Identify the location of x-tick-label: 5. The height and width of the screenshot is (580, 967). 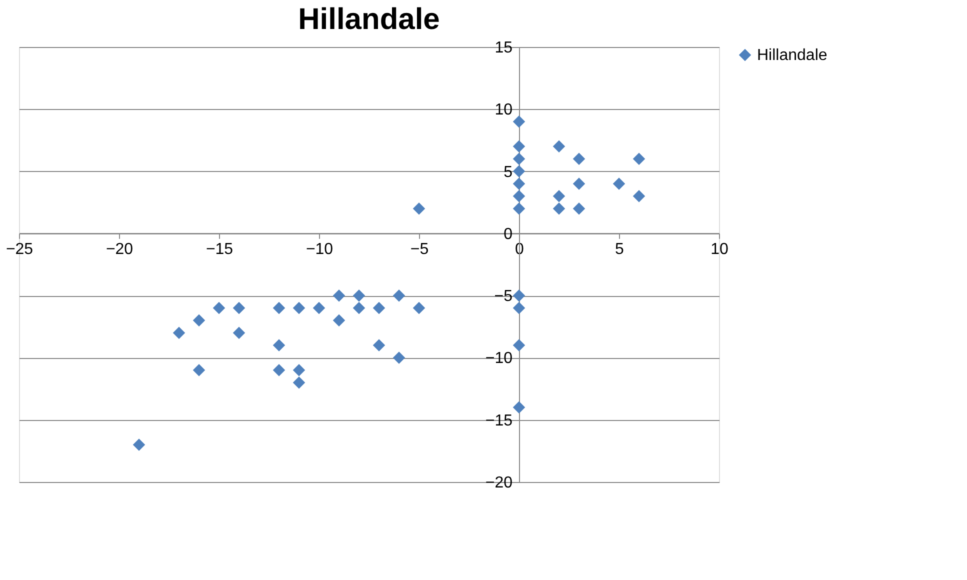
(619, 249).